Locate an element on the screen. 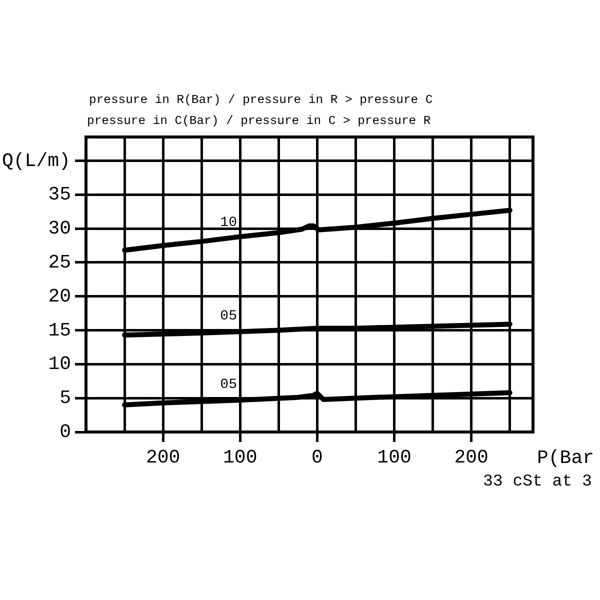 The height and width of the screenshot is (600, 600). y-tick-label: 10 is located at coordinates (59, 364).